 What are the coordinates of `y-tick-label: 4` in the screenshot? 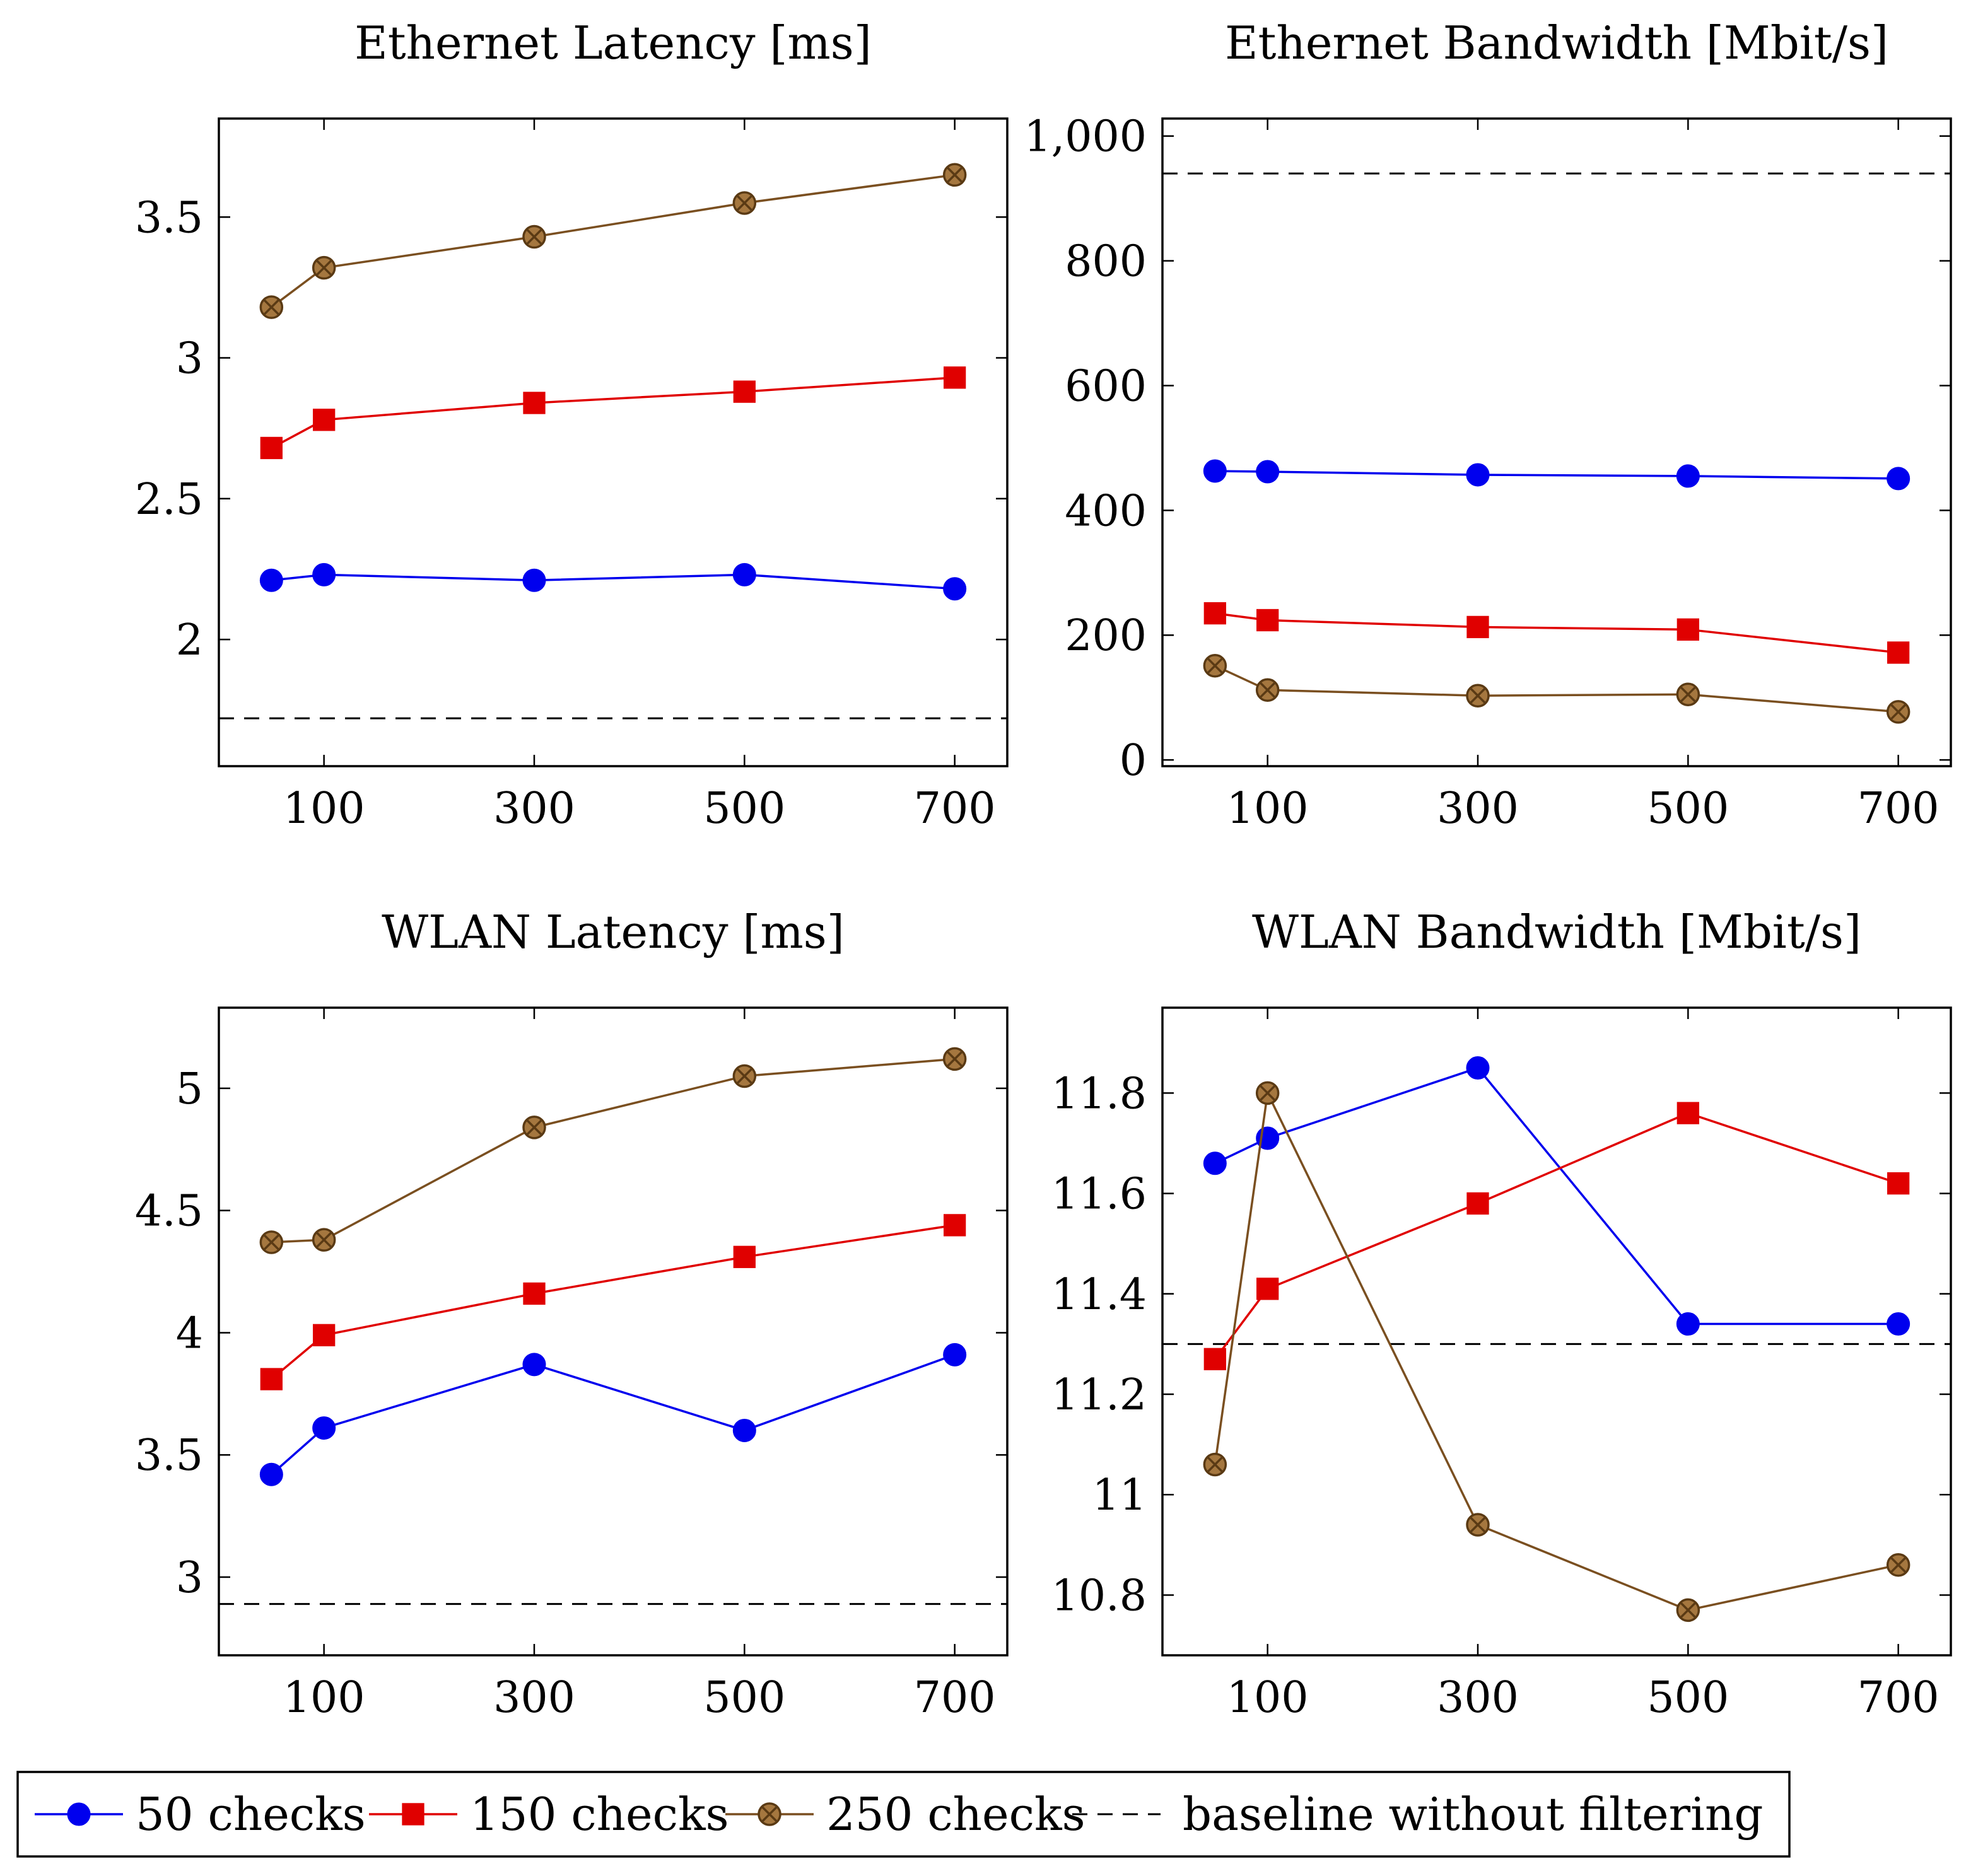 It's located at (189, 1333).